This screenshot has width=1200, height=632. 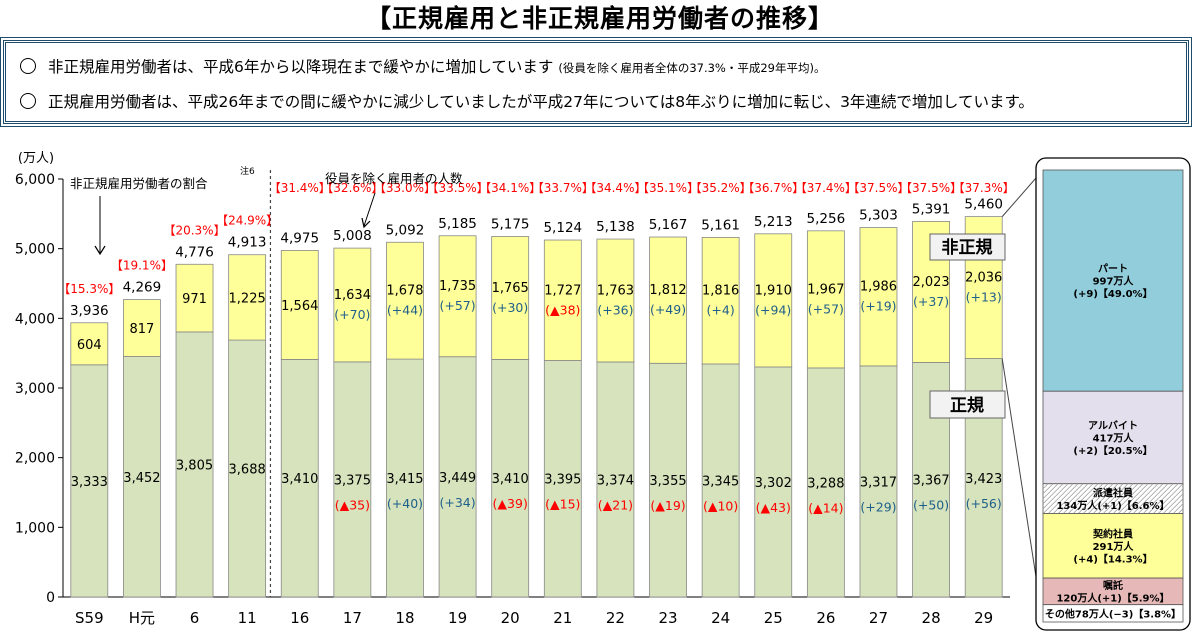 What do you see at coordinates (930, 282) in the screenshot?
I see `label-nonregular-value: 2,023` at bounding box center [930, 282].